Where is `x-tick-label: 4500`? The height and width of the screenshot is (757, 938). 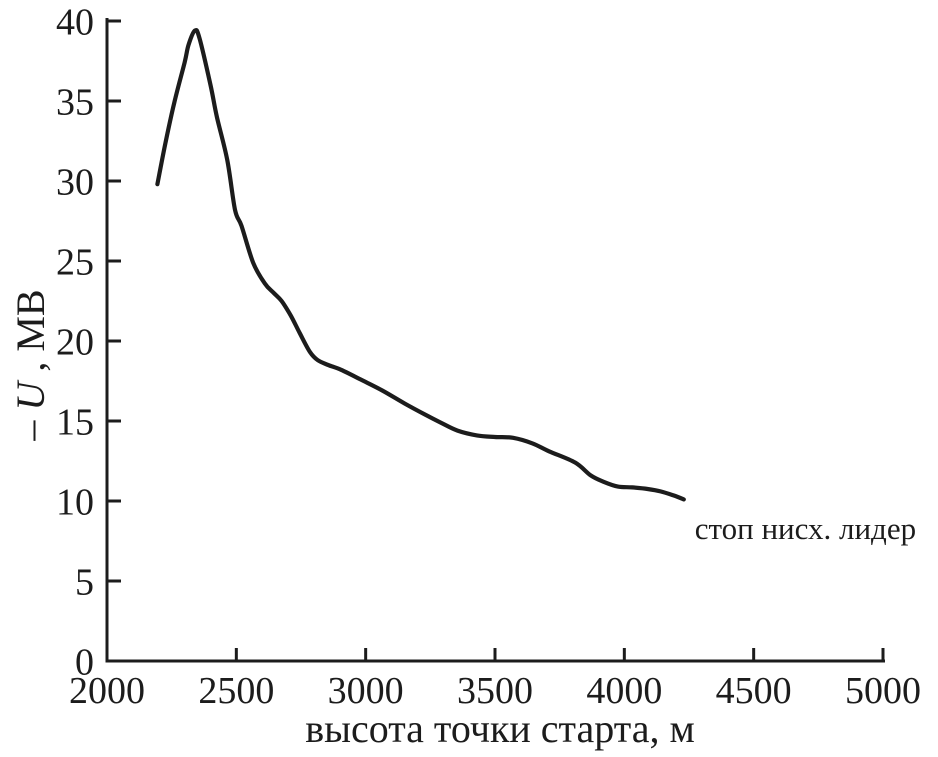 x-tick-label: 4500 is located at coordinates (754, 691).